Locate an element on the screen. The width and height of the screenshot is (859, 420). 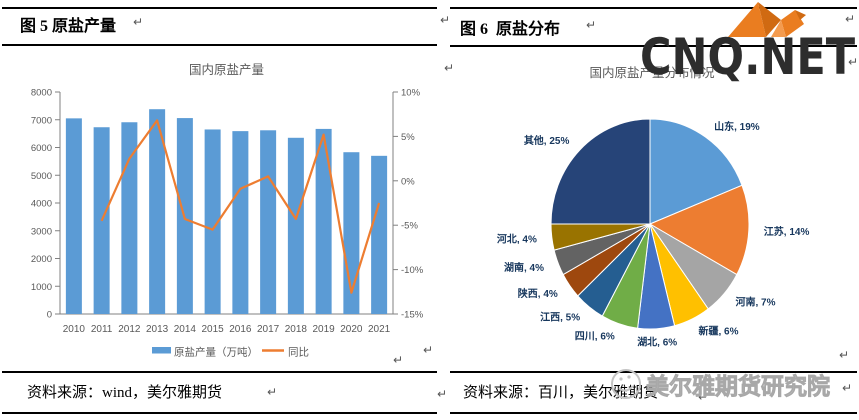
pie-slice-江苏 is located at coordinates (699, 230).